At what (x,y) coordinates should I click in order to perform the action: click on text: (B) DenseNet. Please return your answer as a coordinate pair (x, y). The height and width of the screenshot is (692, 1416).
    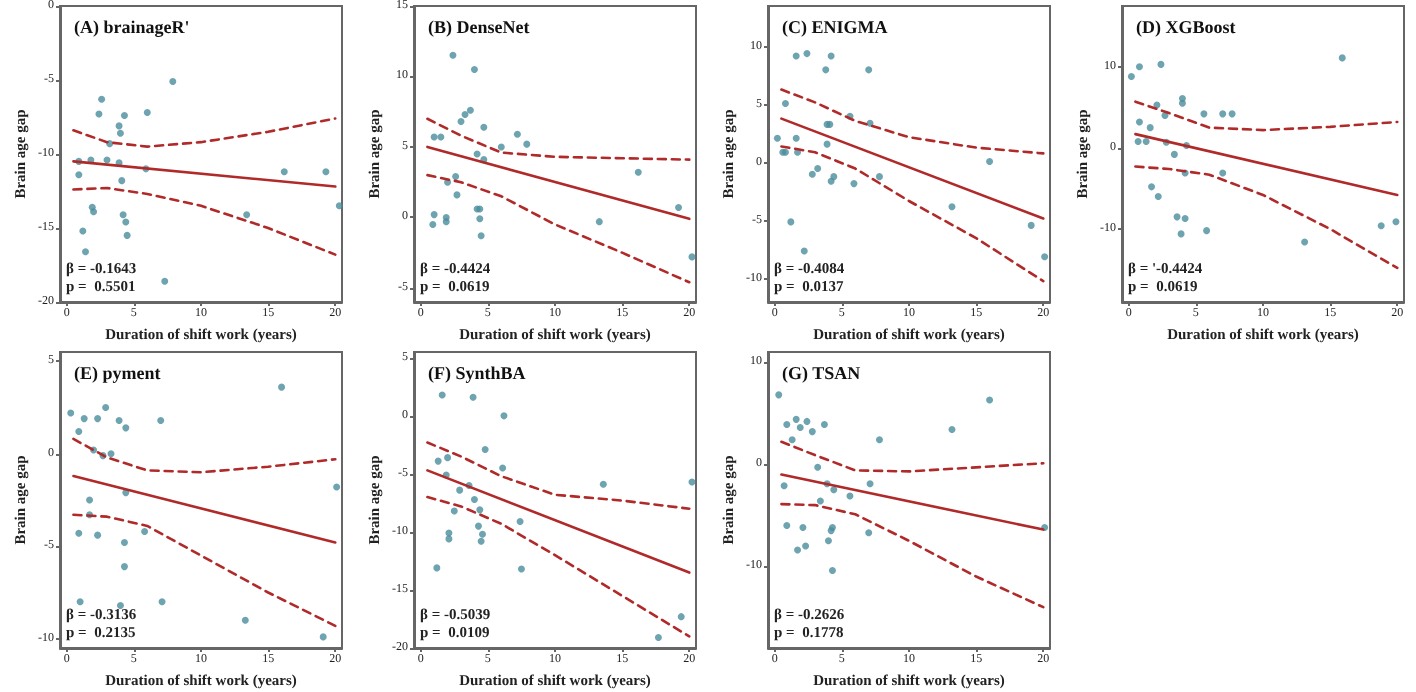
    Looking at the image, I should click on (479, 27).